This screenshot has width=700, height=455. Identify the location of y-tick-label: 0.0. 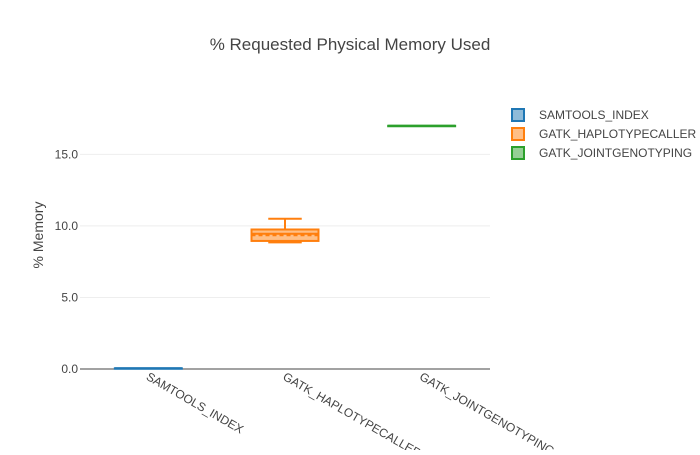
(69, 369).